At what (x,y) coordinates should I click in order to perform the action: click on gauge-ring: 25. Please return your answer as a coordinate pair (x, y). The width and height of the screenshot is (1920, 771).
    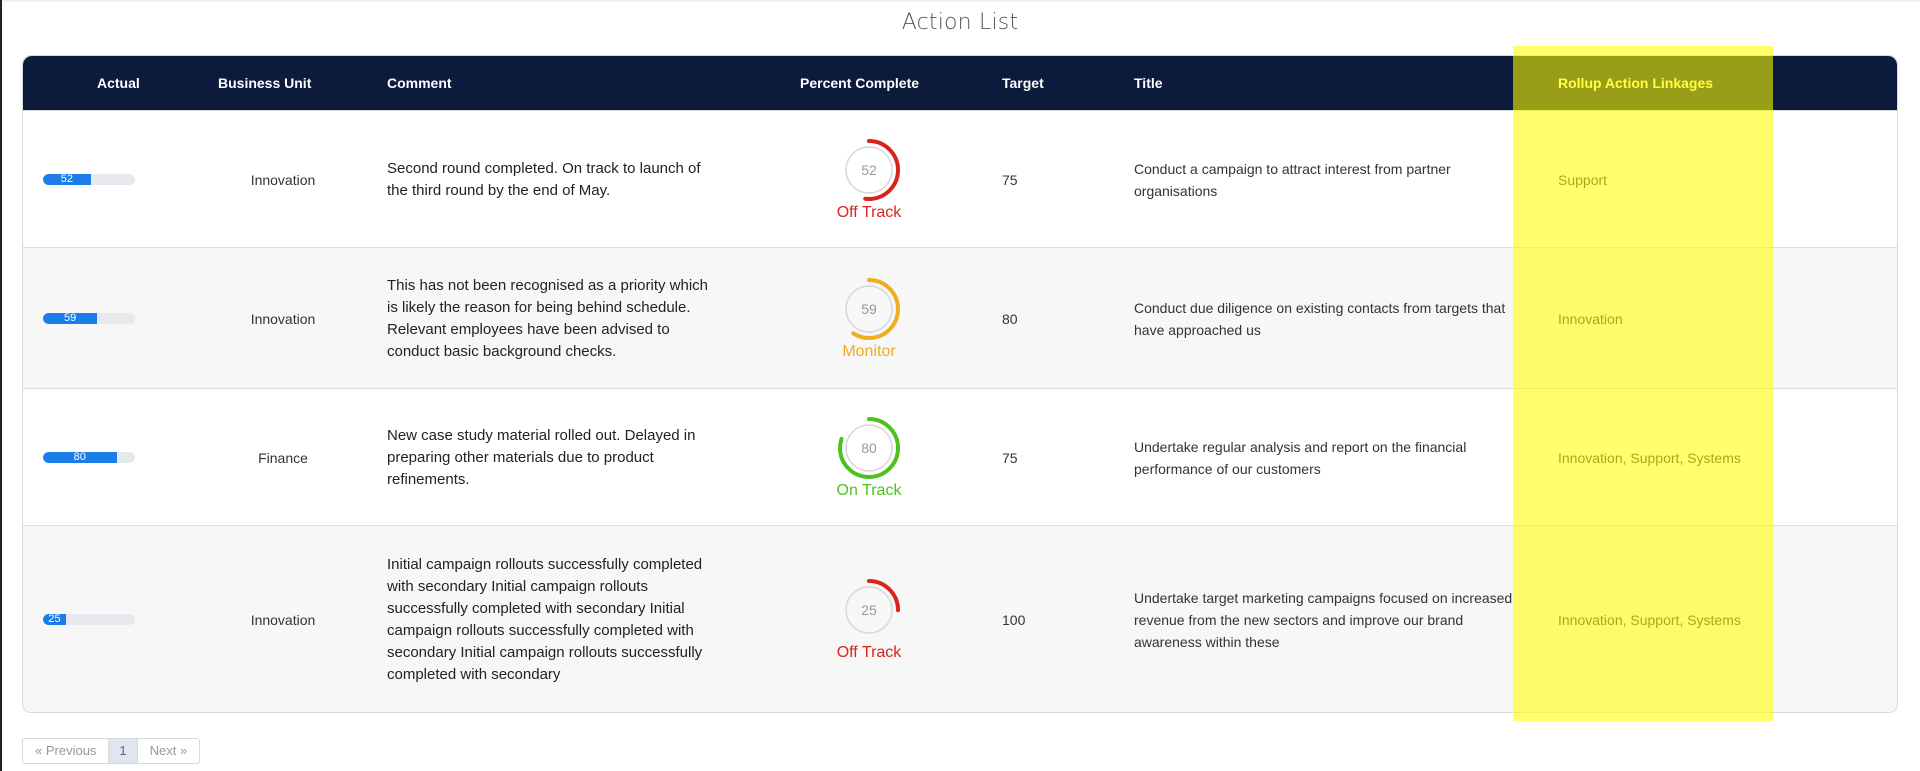
    Looking at the image, I should click on (868, 609).